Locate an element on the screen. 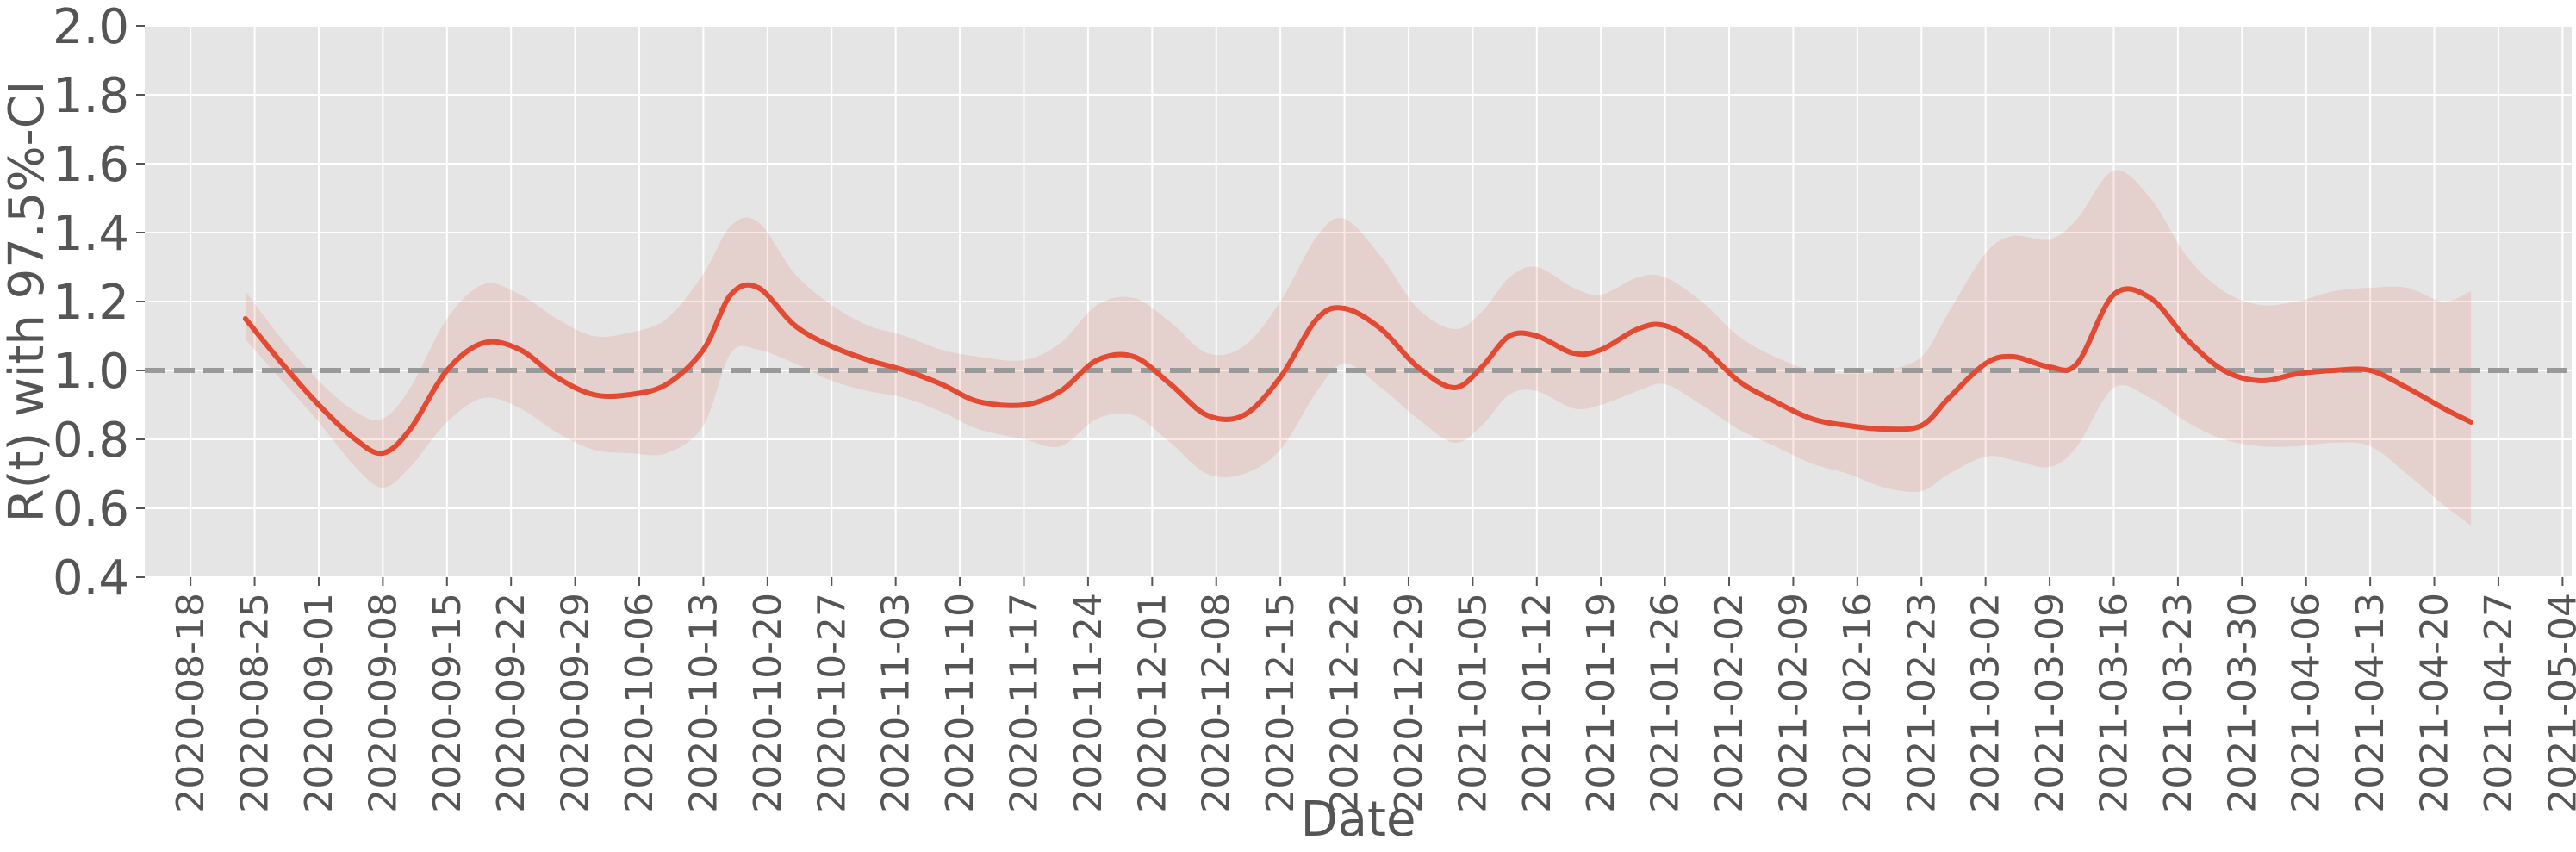 This screenshot has height=852, width=2576. x-tick-label: 2021-04-20 is located at coordinates (2435, 703).